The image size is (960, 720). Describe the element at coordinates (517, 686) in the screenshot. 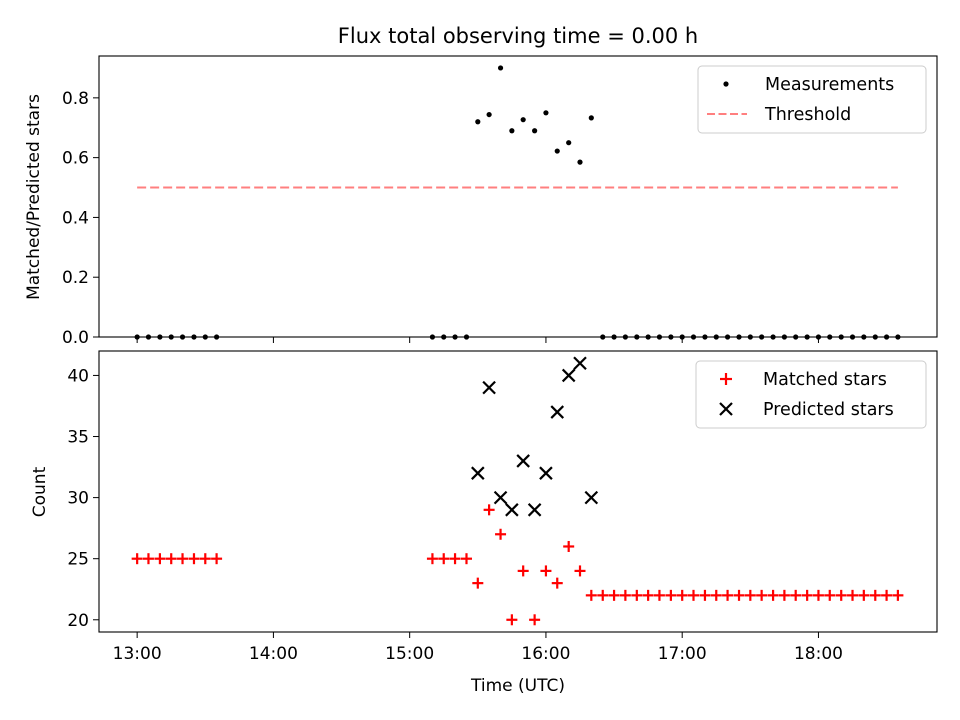

I see `x-axis-label: Time (UTC)` at that location.